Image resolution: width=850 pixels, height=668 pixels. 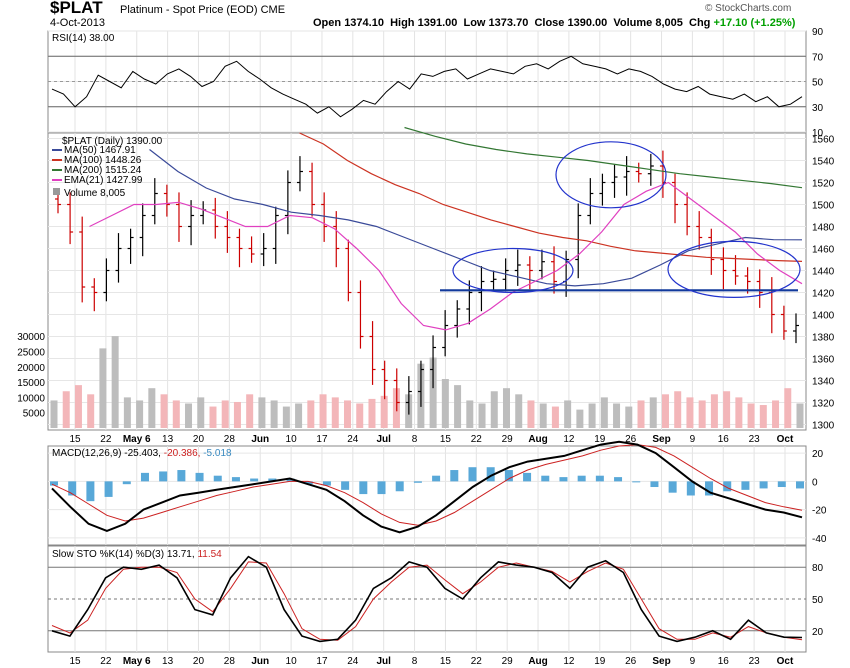 I want to click on price-tick-label: 1500, so click(x=823, y=206).